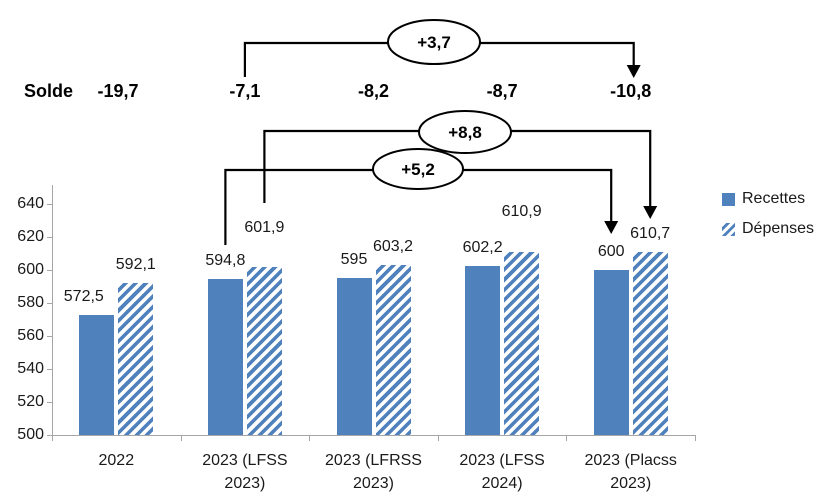 This screenshot has width=824, height=503. Describe the element at coordinates (245, 91) in the screenshot. I see `solde-value-col1: -7,1` at that location.